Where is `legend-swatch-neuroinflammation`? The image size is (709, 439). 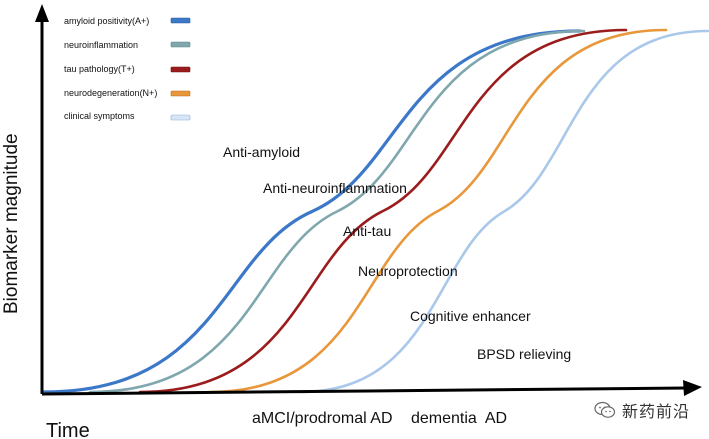 legend-swatch-neuroinflammation is located at coordinates (180, 44).